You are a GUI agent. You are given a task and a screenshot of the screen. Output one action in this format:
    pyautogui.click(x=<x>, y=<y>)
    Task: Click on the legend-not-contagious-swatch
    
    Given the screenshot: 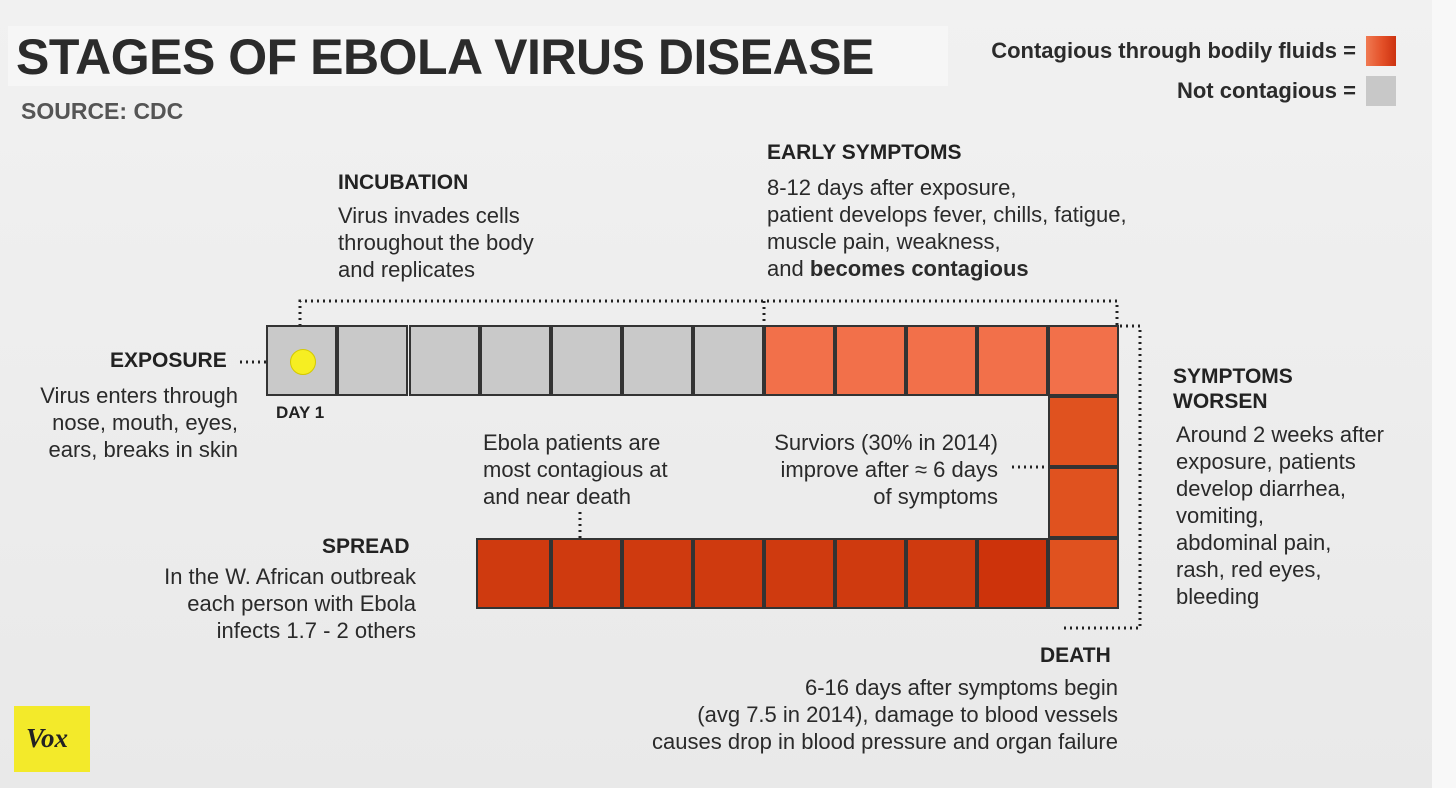 What is the action you would take?
    pyautogui.click(x=1381, y=91)
    